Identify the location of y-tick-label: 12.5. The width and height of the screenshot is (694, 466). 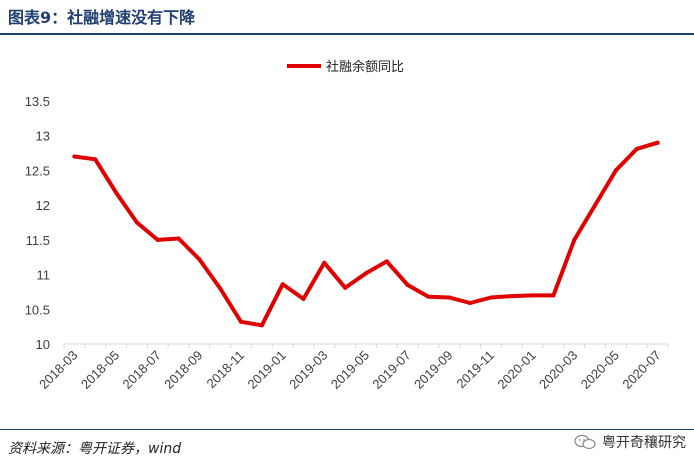
(37, 170).